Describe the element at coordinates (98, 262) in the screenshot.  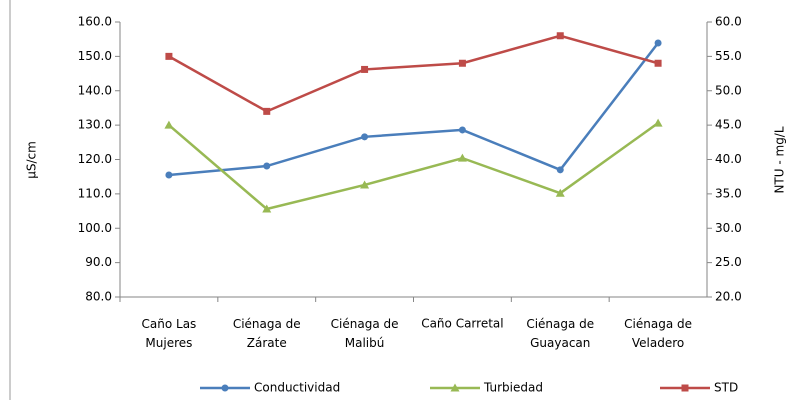
I see `y-tick-label: 90.0` at that location.